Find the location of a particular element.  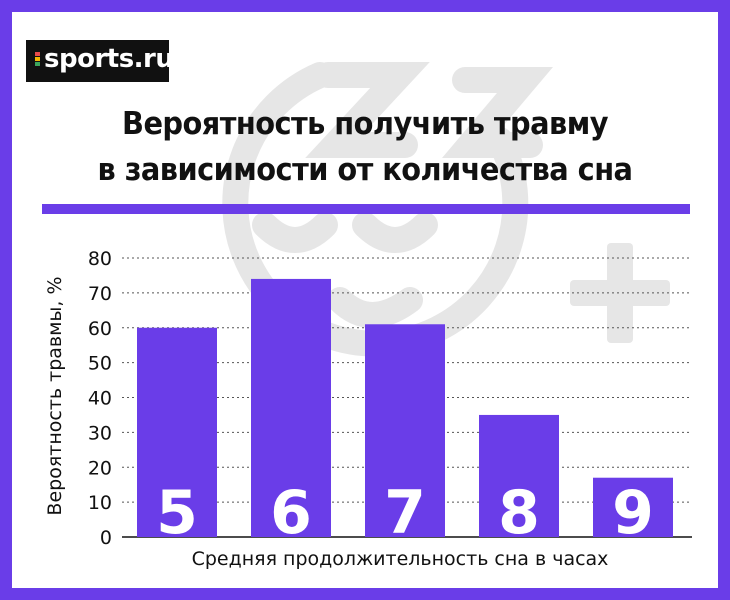

sports-ru-logo: sports.ru is located at coordinates (100, 61).